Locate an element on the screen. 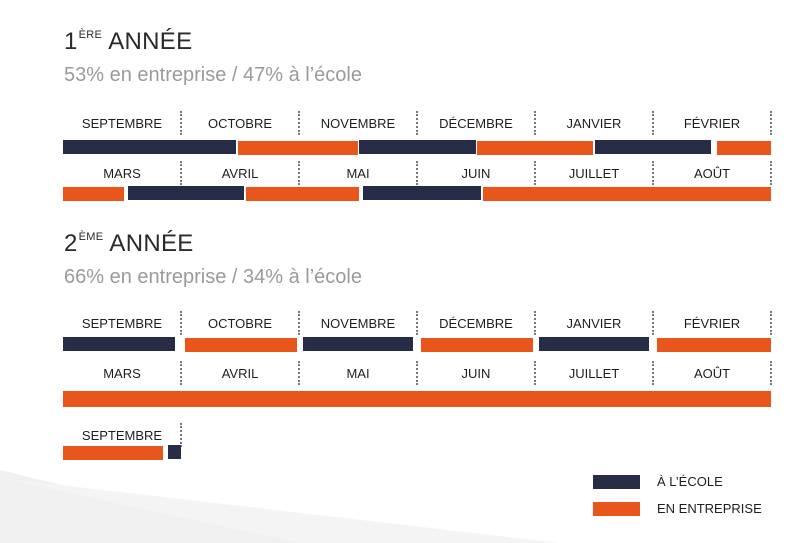 Image resolution: width=800 pixels, height=543 pixels. legend-swatch-entreprise is located at coordinates (616, 509).